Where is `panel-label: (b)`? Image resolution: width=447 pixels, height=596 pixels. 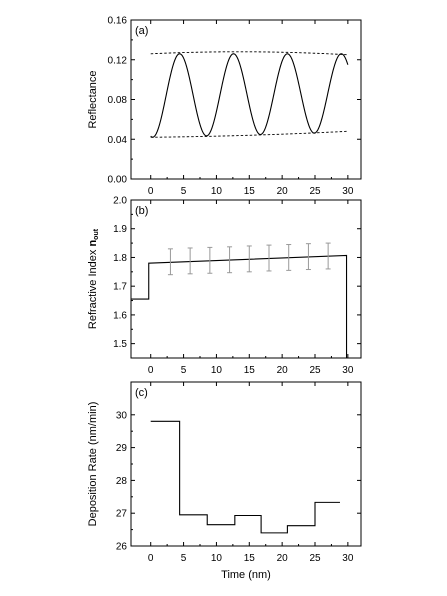
panel-label: (b) is located at coordinates (141, 211).